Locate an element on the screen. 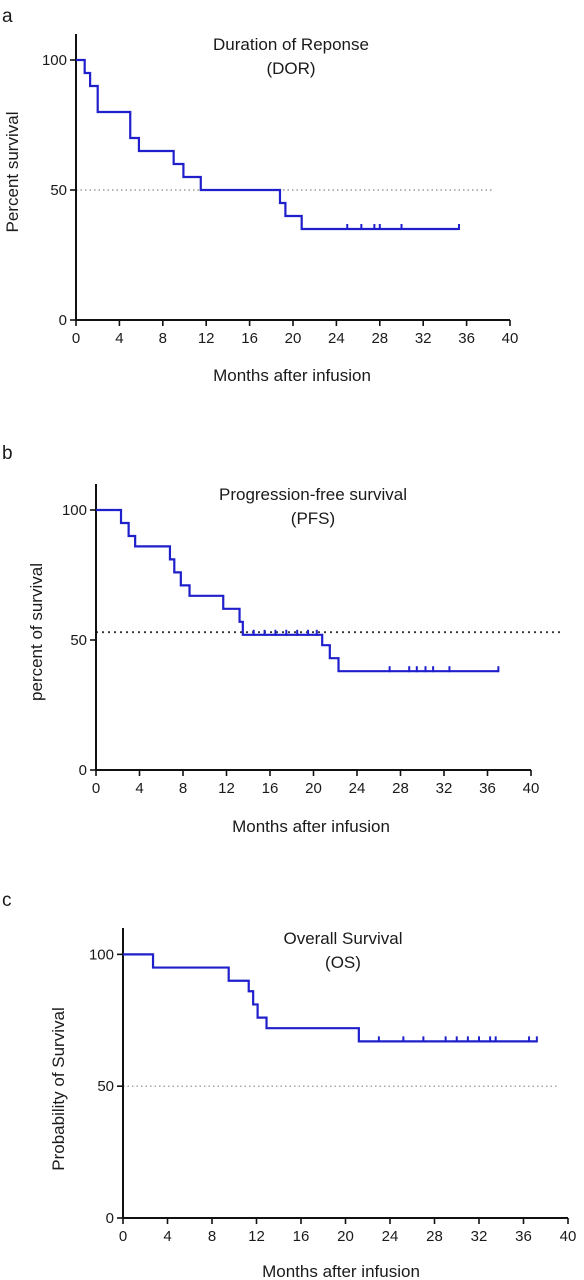 The image size is (584, 1280). chart-subtitle: (OS) is located at coordinates (343, 962).